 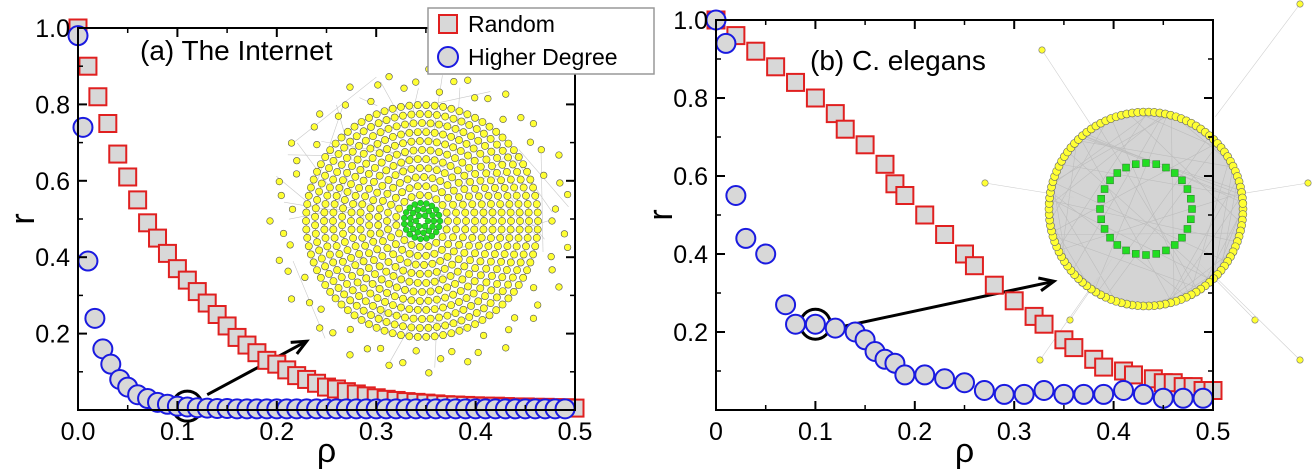 What do you see at coordinates (716, 432) in the screenshot?
I see `x-tick-label: 0` at bounding box center [716, 432].